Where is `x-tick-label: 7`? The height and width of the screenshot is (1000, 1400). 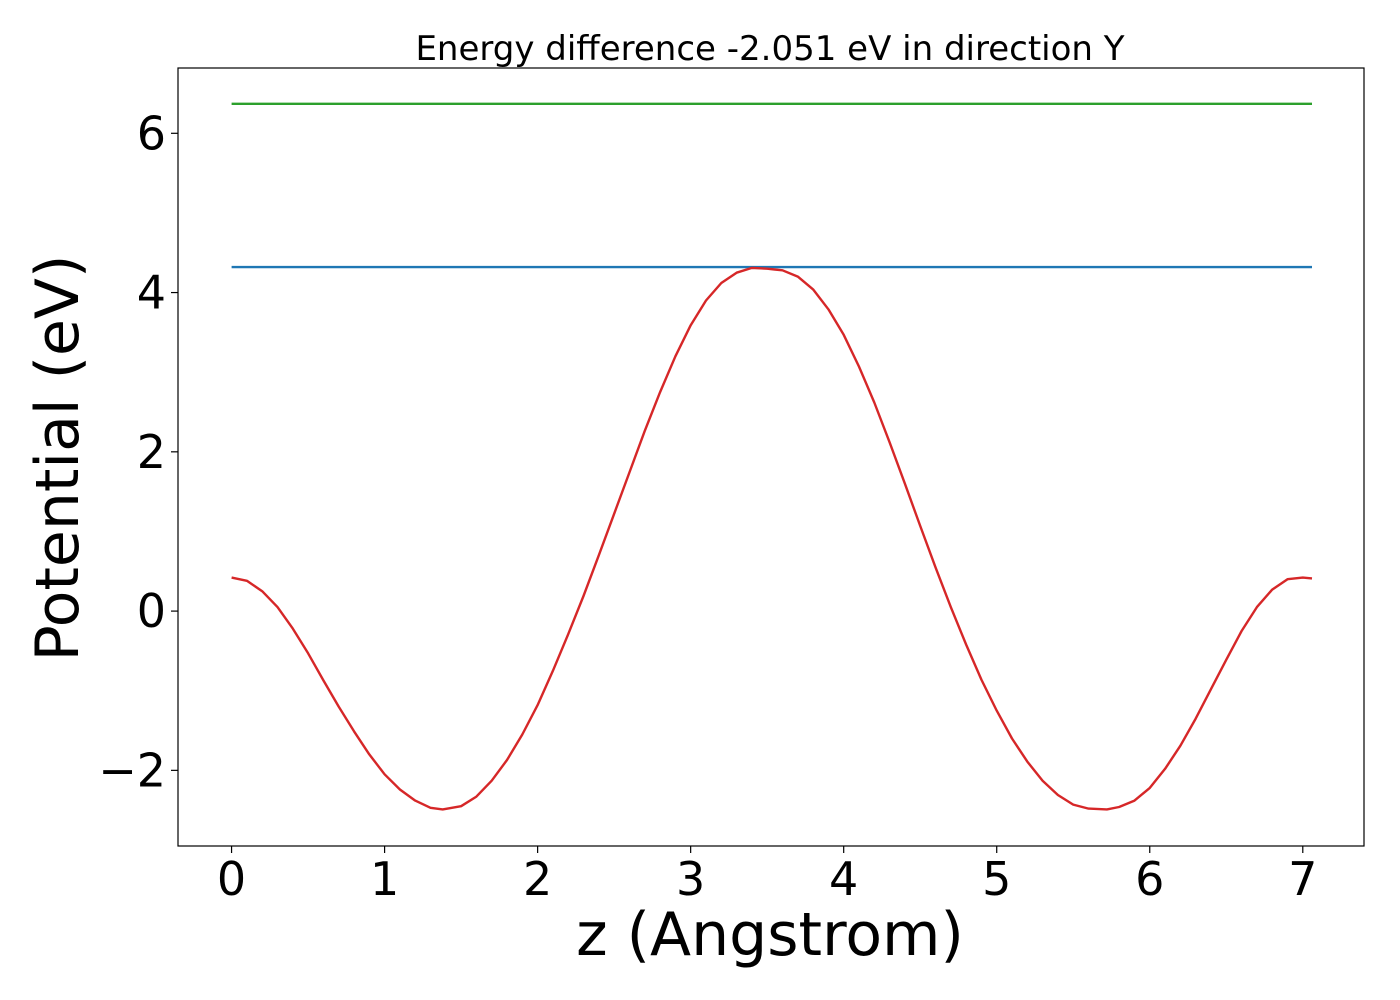
x-tick-label: 7 is located at coordinates (1302, 879).